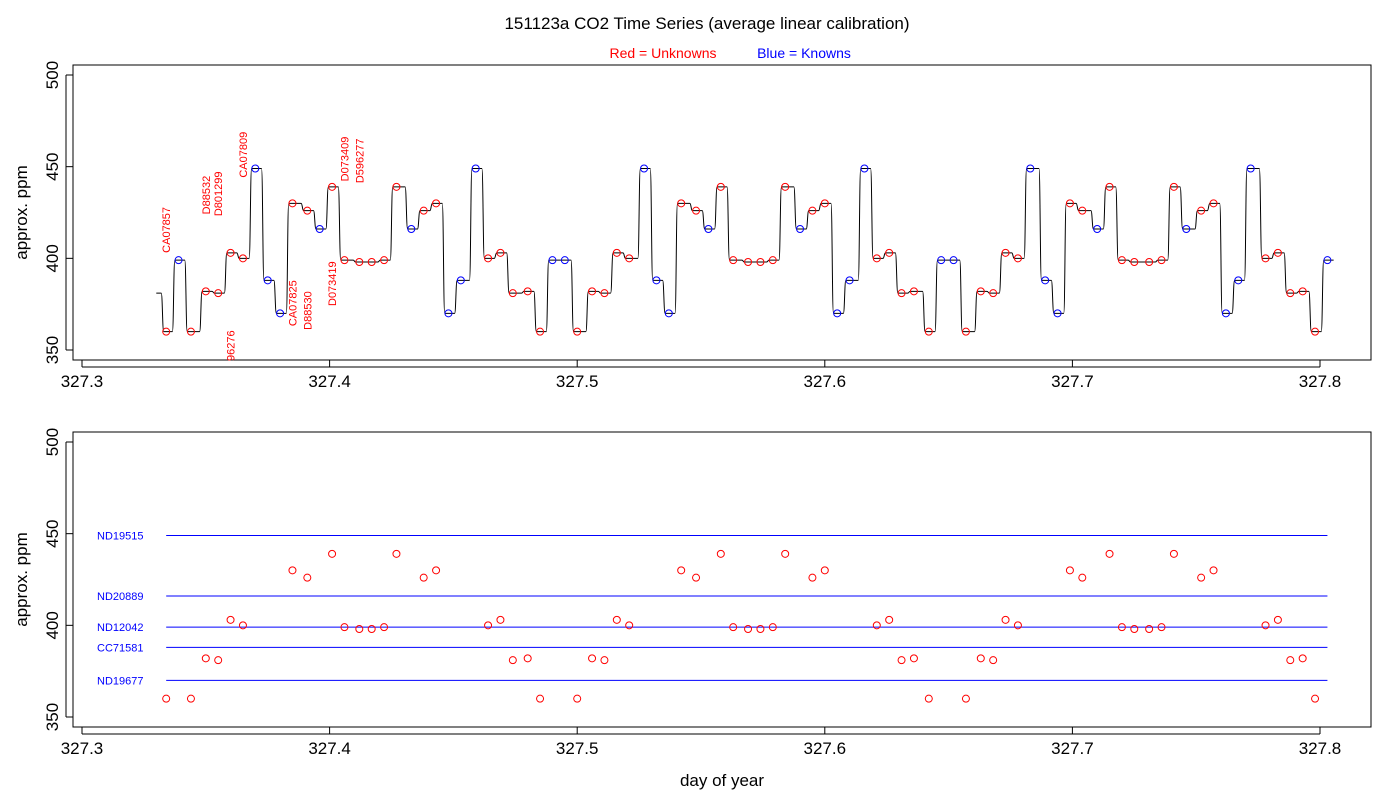  I want to click on sample-id-annotation: D801299, so click(219, 194).